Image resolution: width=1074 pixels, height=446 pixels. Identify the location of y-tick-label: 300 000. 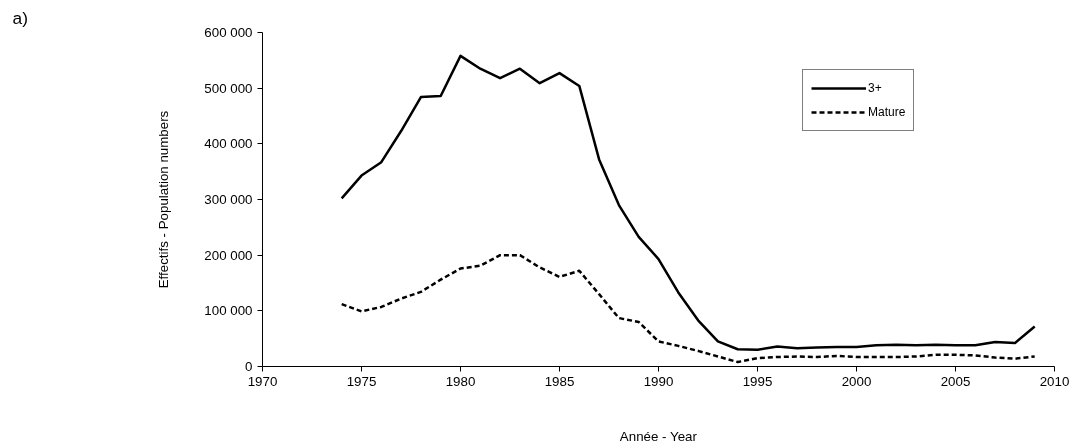
(228, 199).